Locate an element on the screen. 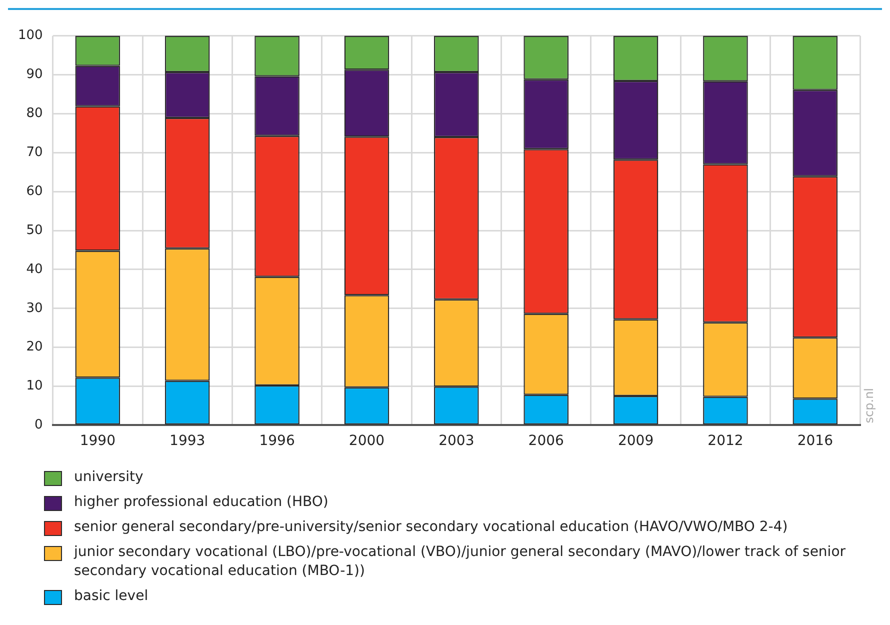 The width and height of the screenshot is (890, 625). x-tick-label: 2012 is located at coordinates (726, 441).